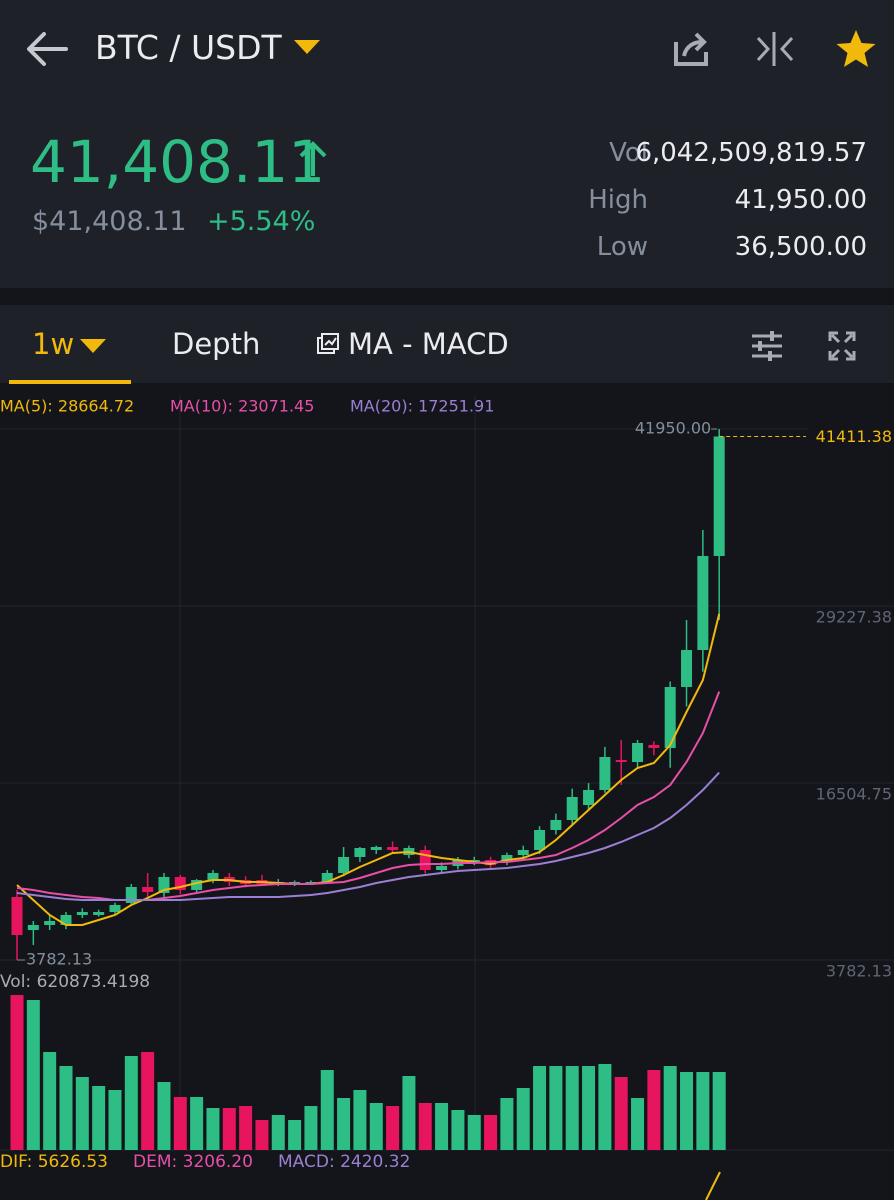 The image size is (894, 1200). What do you see at coordinates (422, 406) in the screenshot?
I see `ma-legend: MA(20): 17251.91` at bounding box center [422, 406].